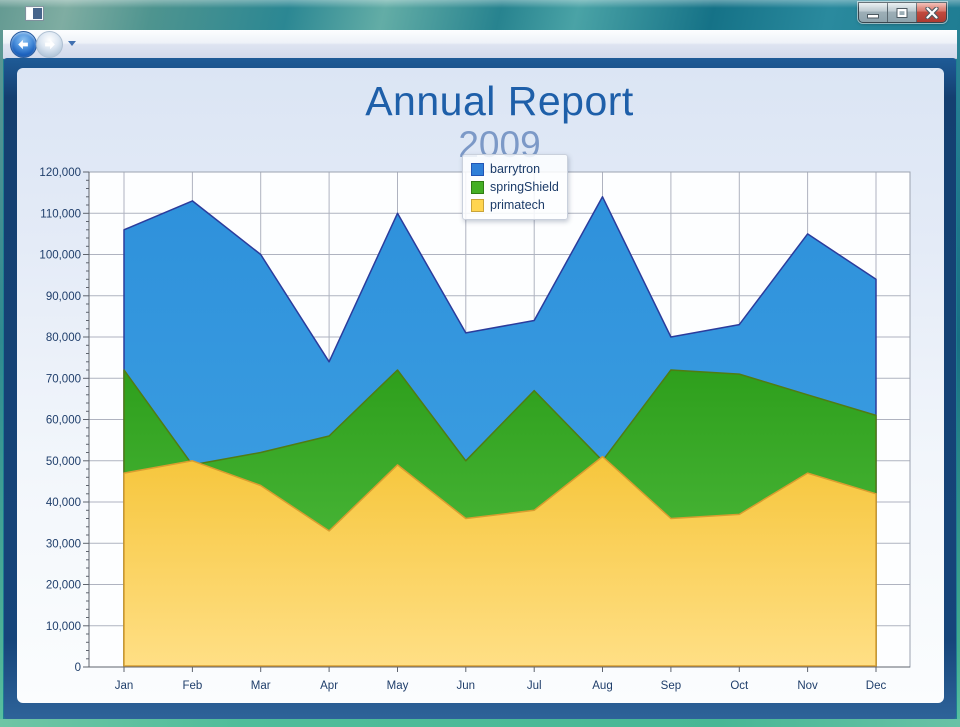 Image resolution: width=960 pixels, height=727 pixels. I want to click on application-icon, so click(34, 16).